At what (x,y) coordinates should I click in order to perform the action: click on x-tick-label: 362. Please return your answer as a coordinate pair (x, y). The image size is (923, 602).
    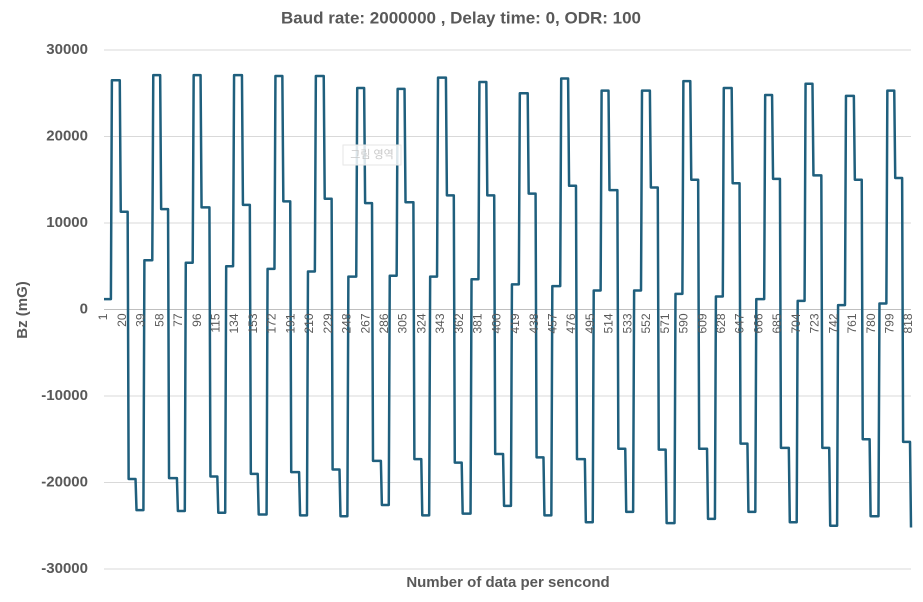
    Looking at the image, I should click on (459, 323).